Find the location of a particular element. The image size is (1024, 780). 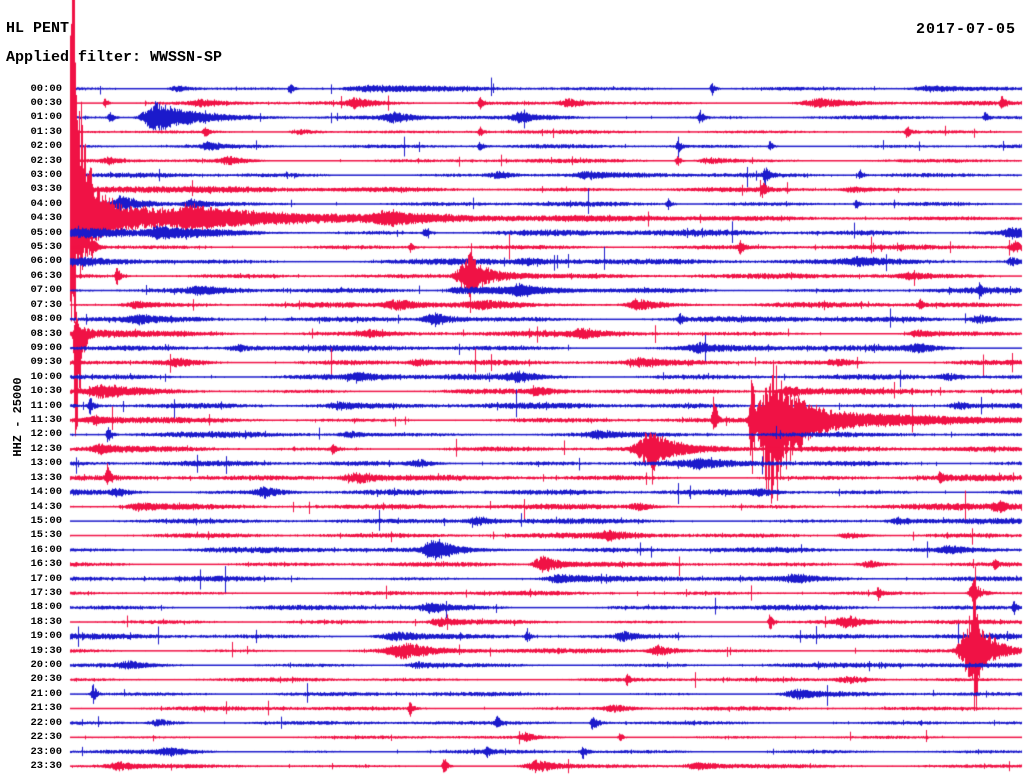

time-label-0500: 05:00 is located at coordinates (46, 232).